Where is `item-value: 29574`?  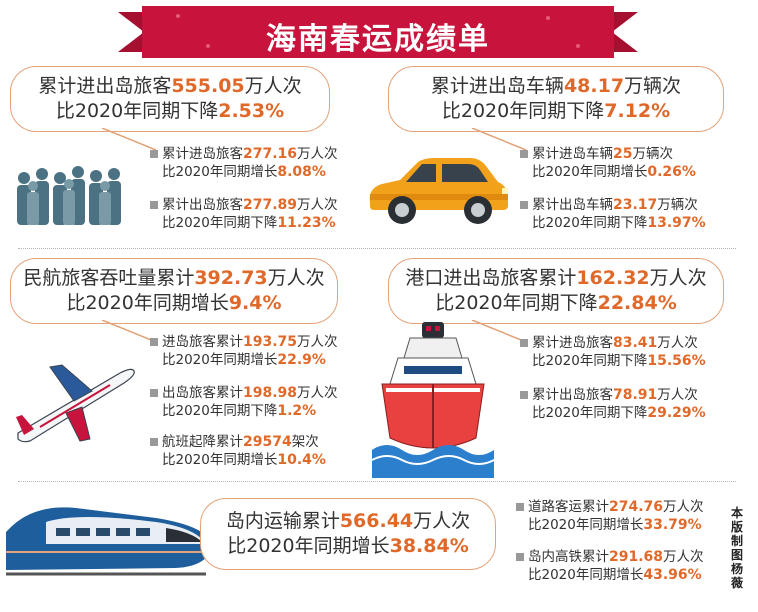 item-value: 29574 is located at coordinates (267, 442).